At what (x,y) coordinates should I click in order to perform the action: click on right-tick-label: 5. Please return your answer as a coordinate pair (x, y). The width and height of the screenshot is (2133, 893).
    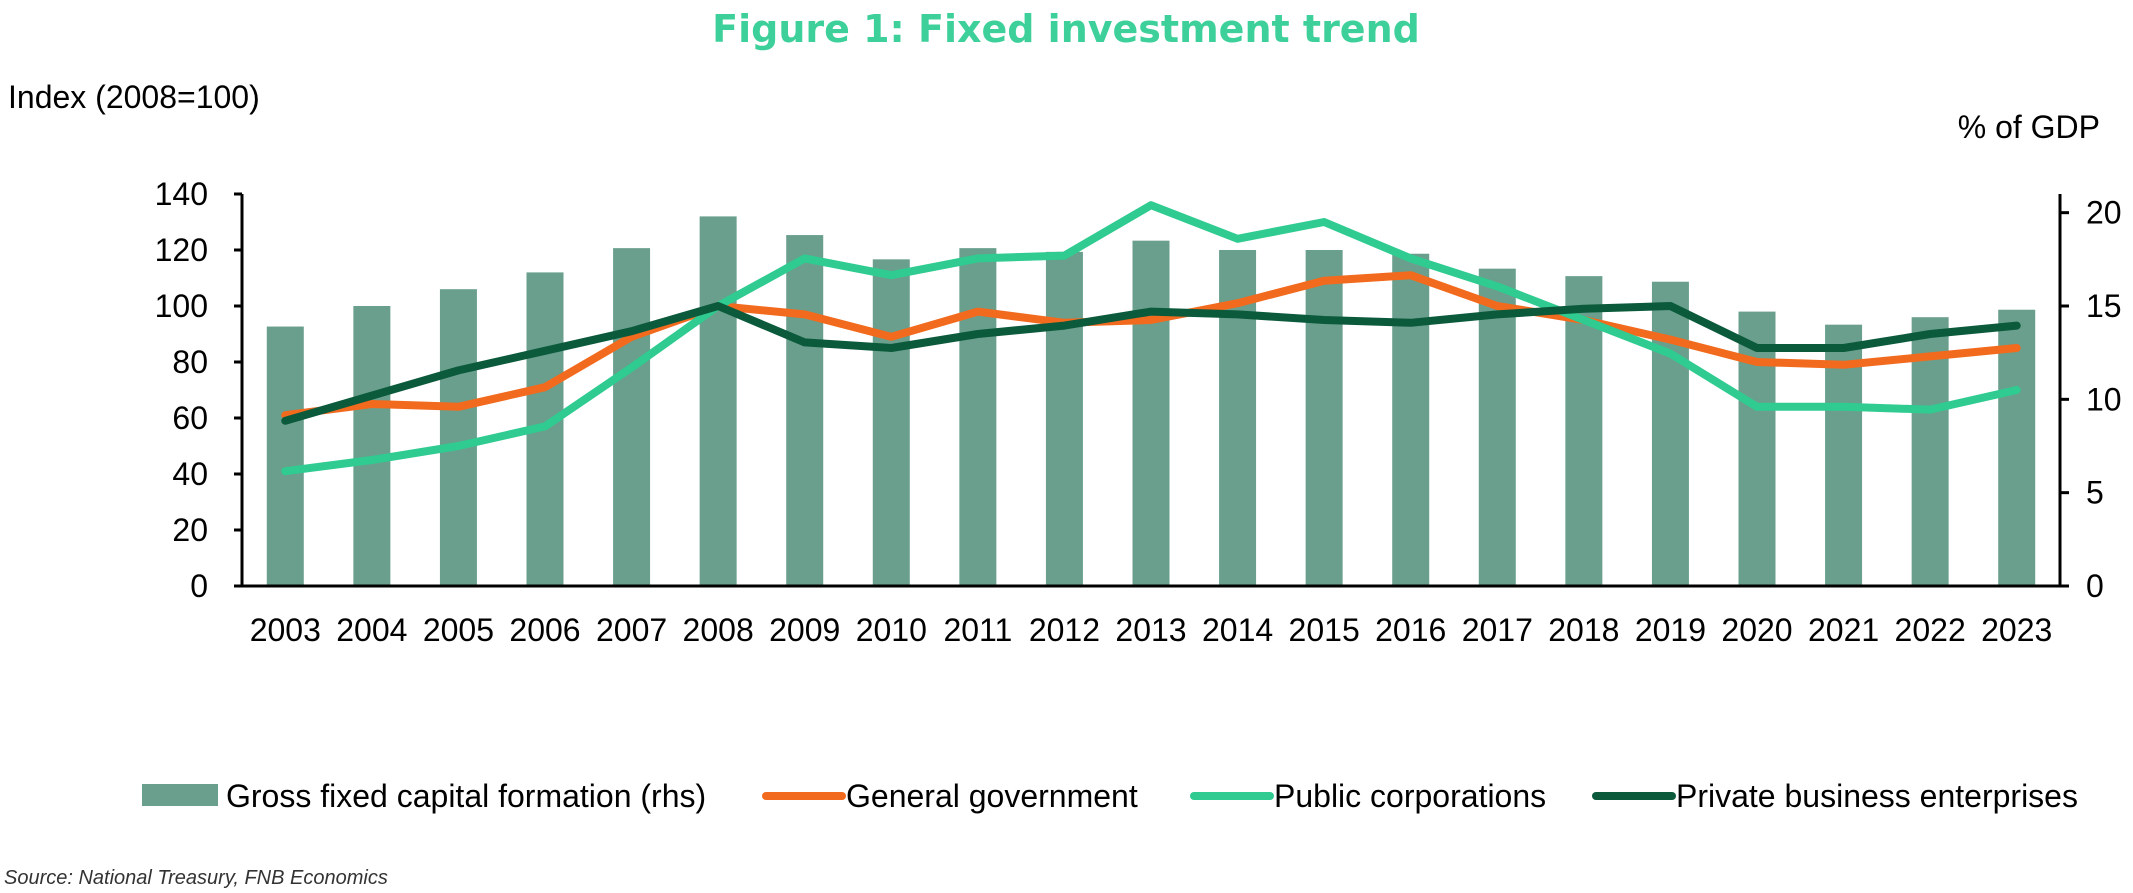
    Looking at the image, I should click on (2095, 493).